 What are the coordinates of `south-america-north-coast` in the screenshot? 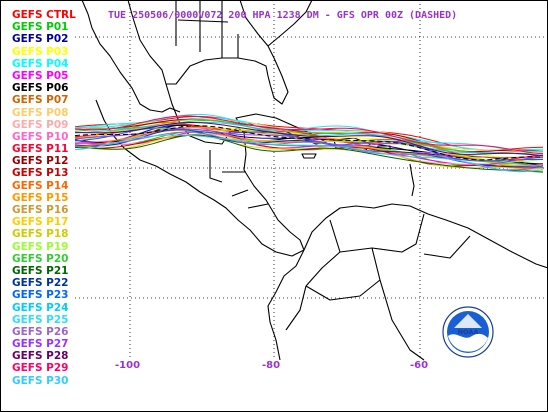 It's located at (425, 236).